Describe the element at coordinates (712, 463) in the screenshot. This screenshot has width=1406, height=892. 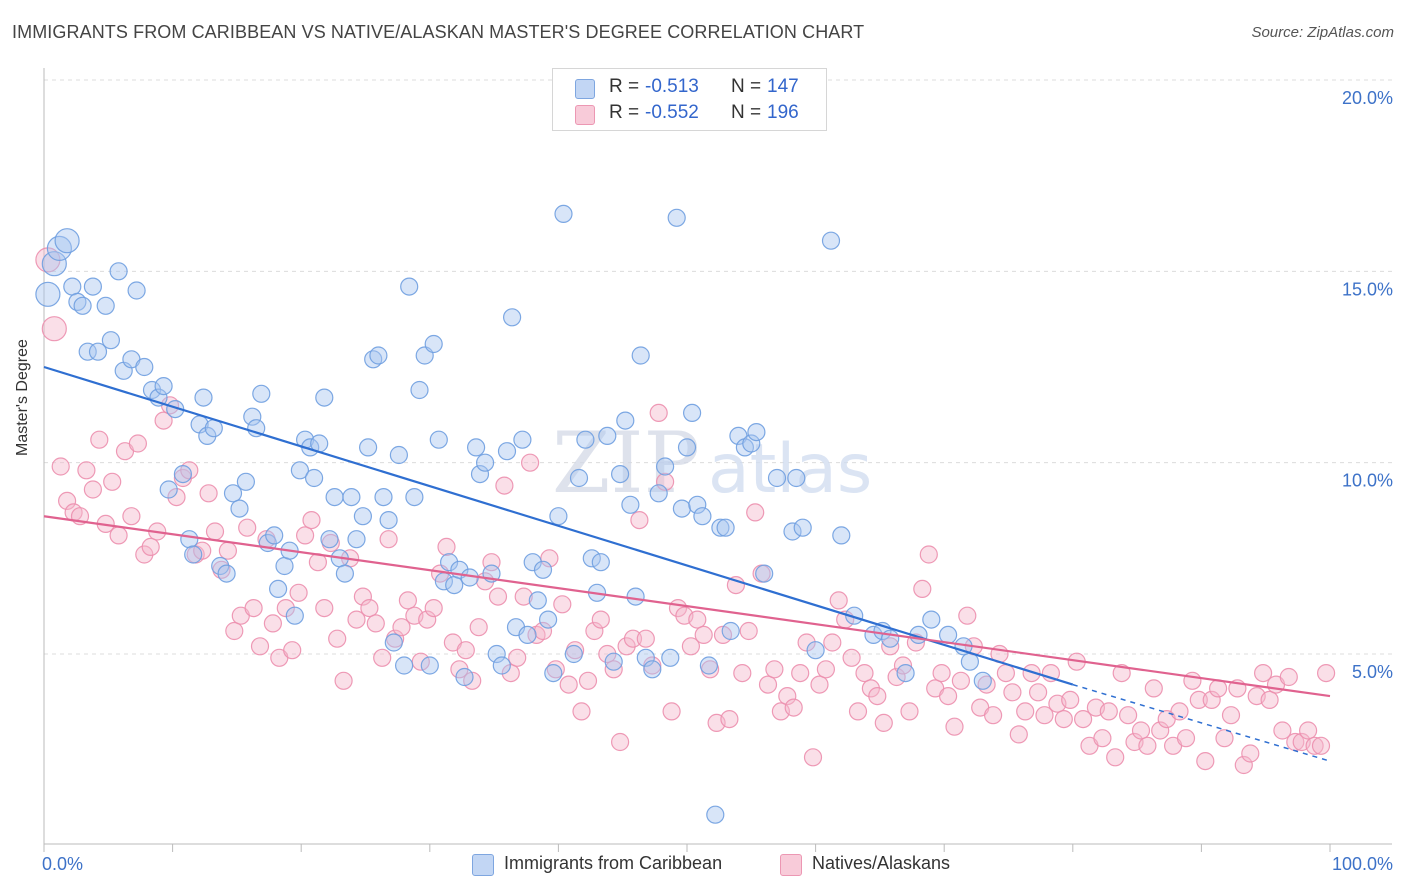
I see `zipatlas-watermark: ZIP atlas` at that location.